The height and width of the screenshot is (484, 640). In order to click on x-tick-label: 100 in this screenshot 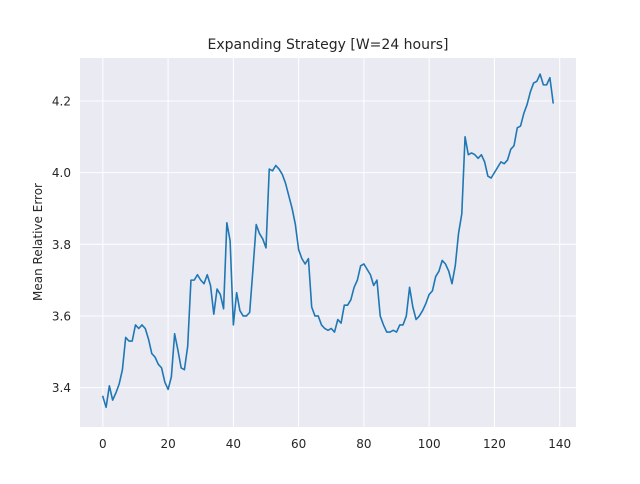, I will do `click(429, 444)`.